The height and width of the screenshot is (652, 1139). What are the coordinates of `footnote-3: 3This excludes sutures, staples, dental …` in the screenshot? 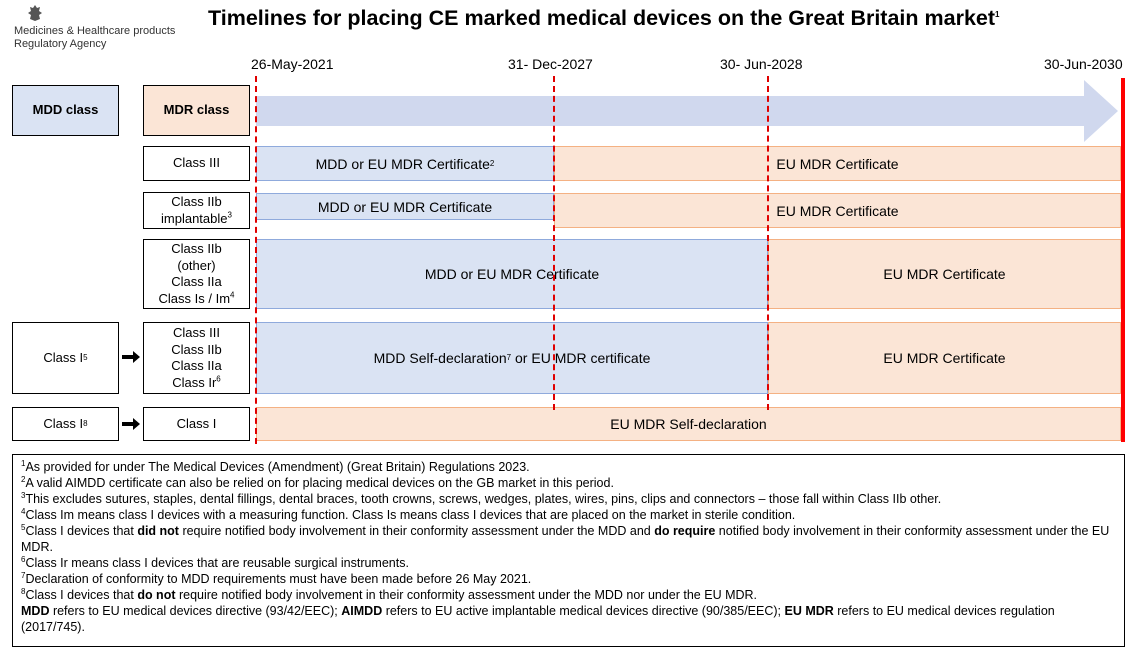 It's located at (481, 498).